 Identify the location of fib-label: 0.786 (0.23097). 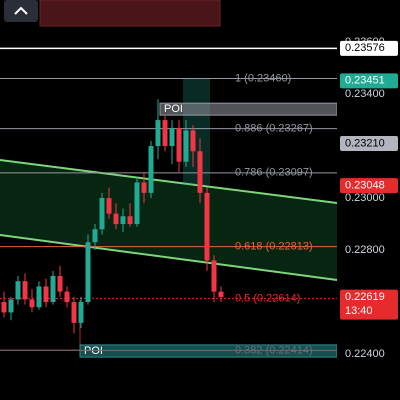
(274, 173).